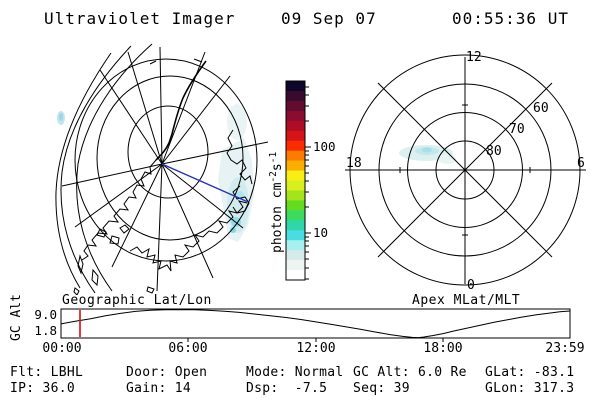  I want to click on colorbar-ticks, so click(308, 183).